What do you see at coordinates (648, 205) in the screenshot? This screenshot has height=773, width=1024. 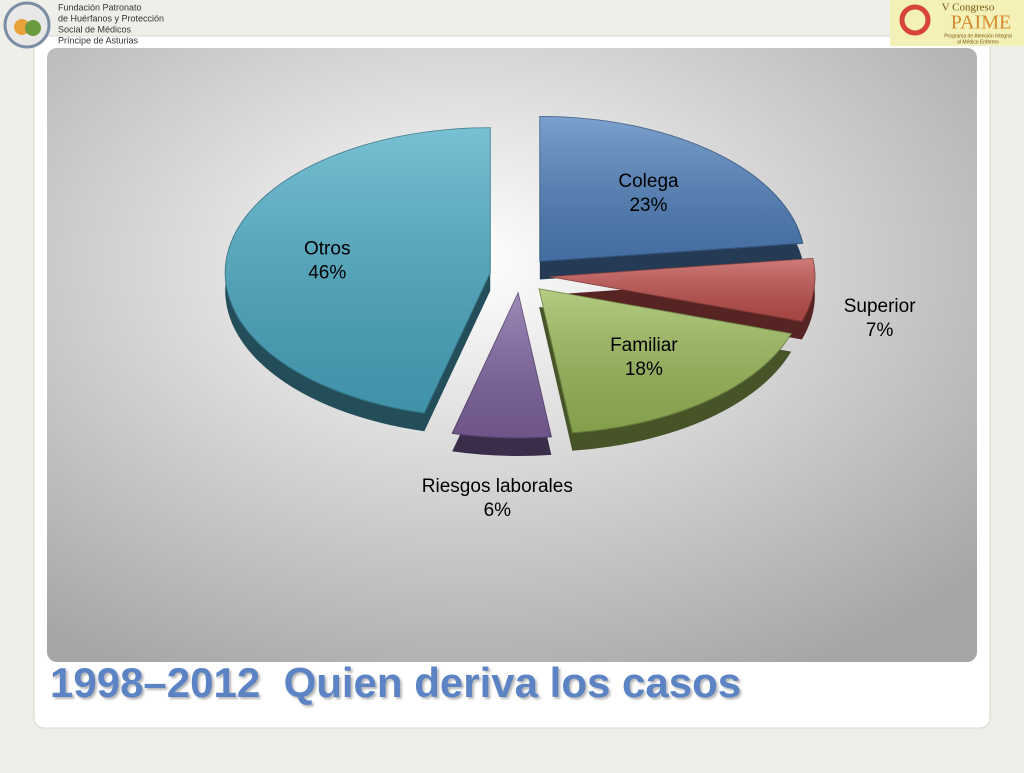 I see `slice-value-label: 23%` at bounding box center [648, 205].